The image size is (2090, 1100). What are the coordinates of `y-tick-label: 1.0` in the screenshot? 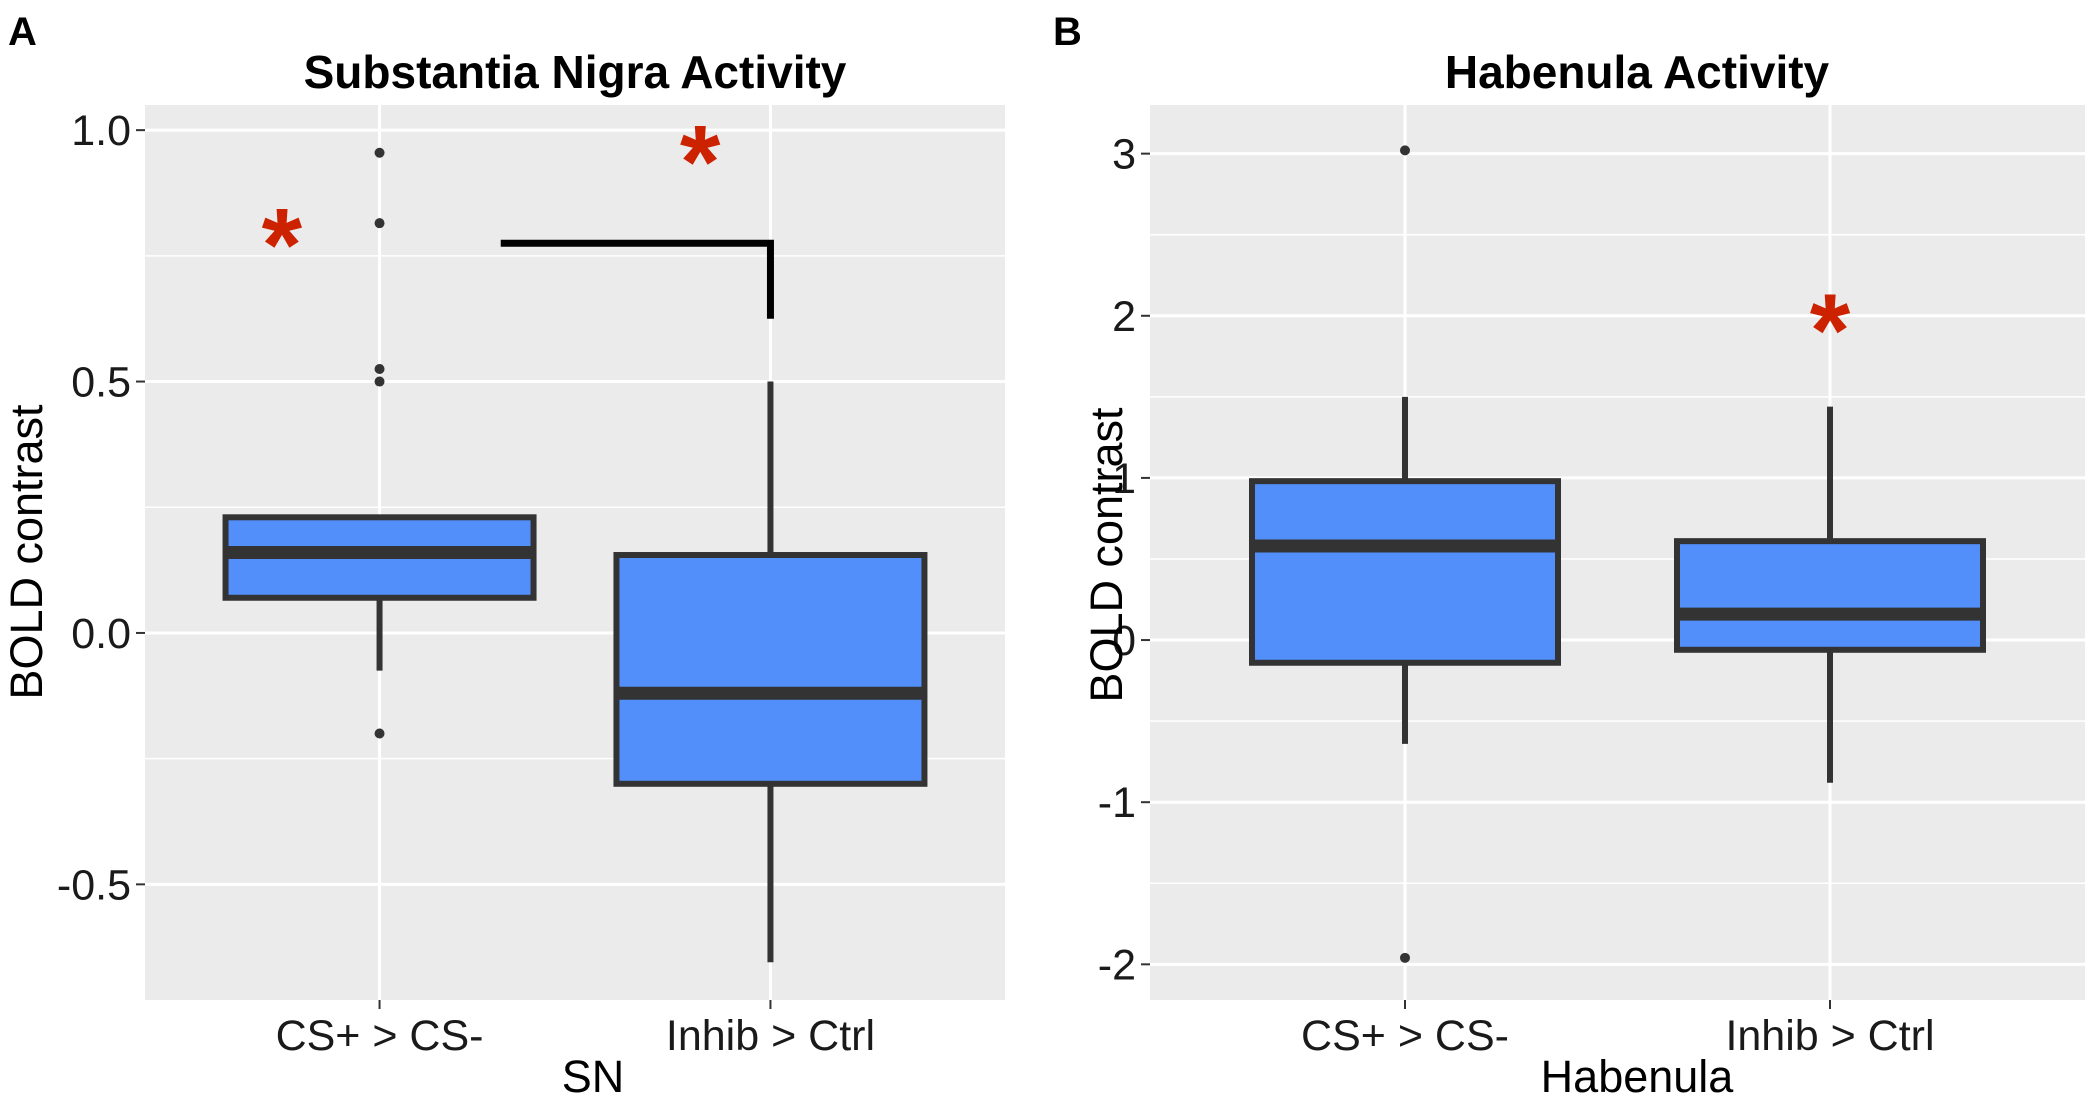 It's located at (101, 131).